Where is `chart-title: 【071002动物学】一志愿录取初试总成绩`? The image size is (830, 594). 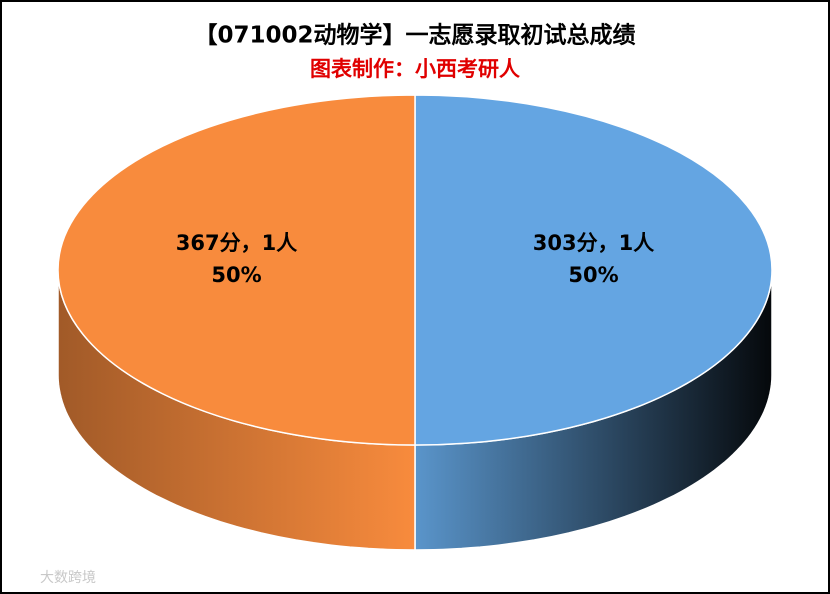
chart-title: 【071002动物学】一志愿录取初试总成绩 is located at coordinates (414, 35).